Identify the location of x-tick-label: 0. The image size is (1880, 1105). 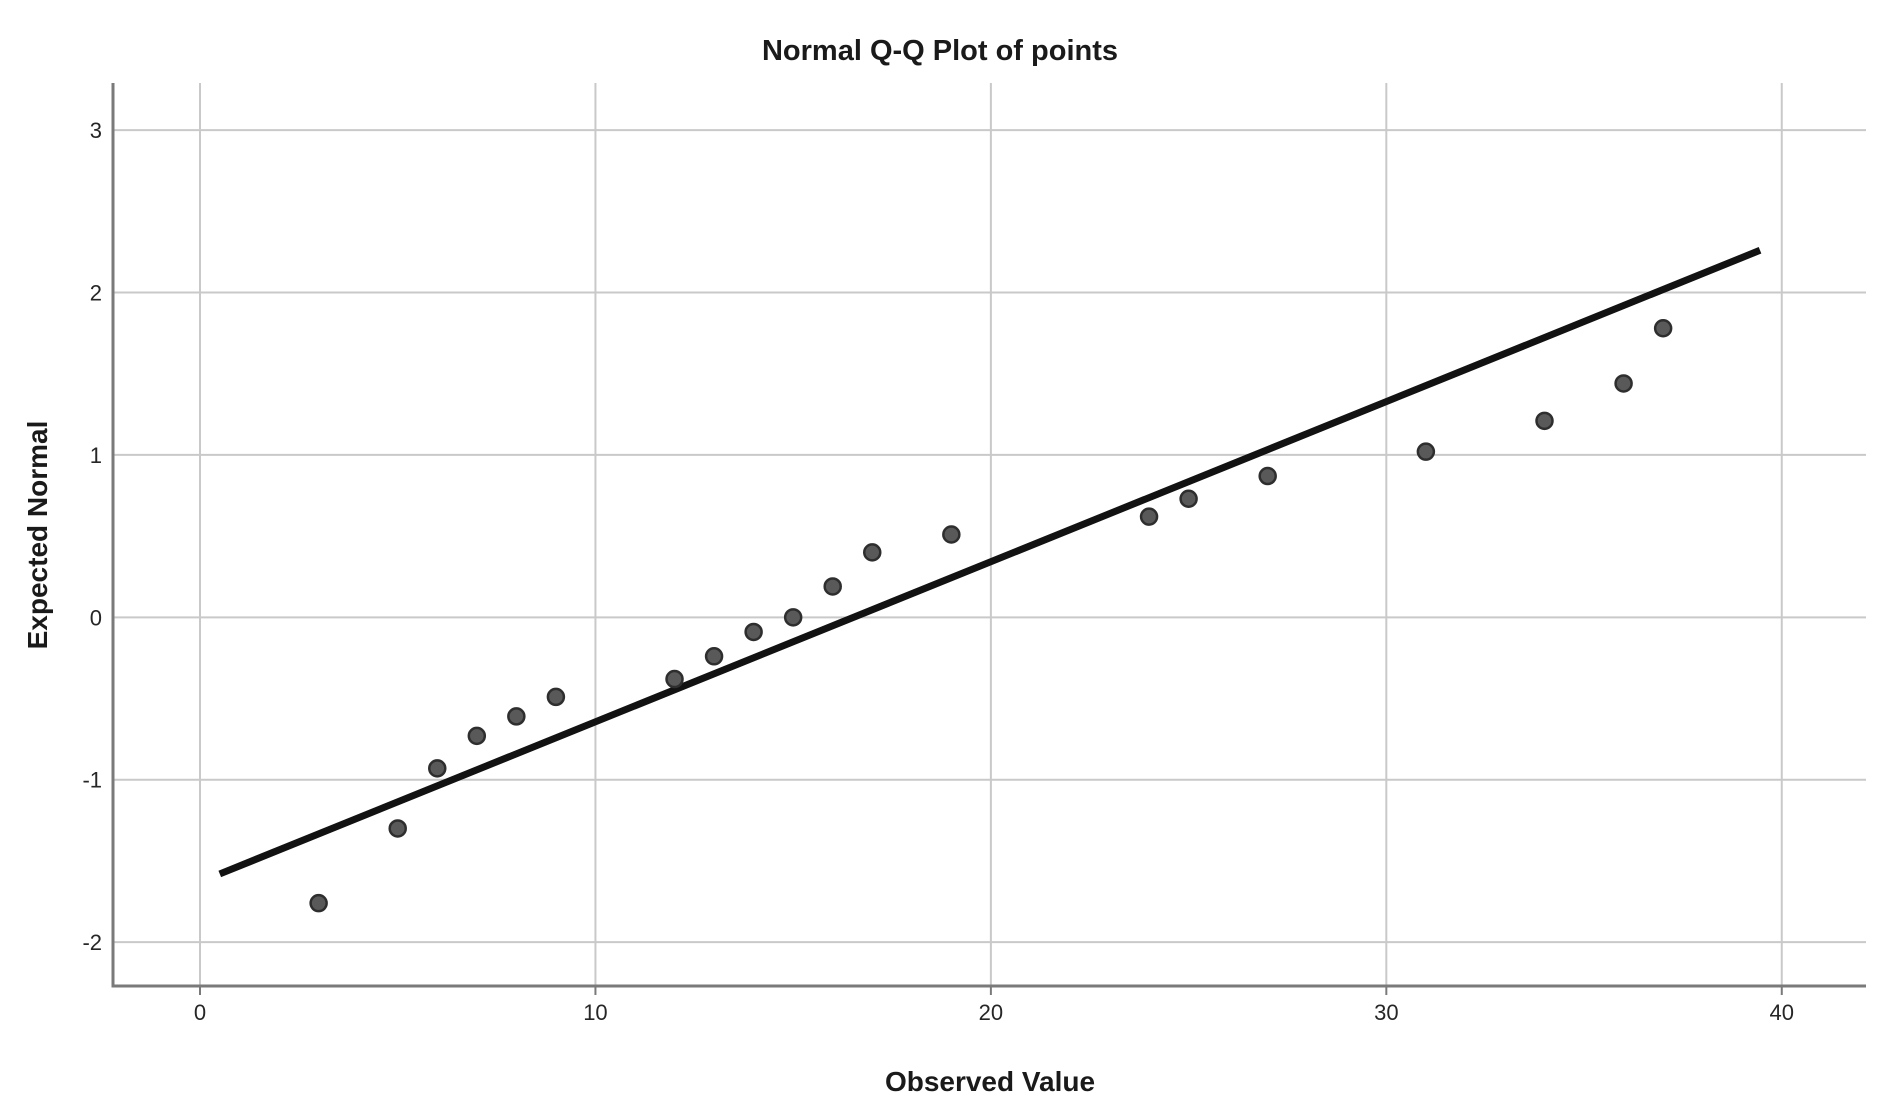
(200, 1012).